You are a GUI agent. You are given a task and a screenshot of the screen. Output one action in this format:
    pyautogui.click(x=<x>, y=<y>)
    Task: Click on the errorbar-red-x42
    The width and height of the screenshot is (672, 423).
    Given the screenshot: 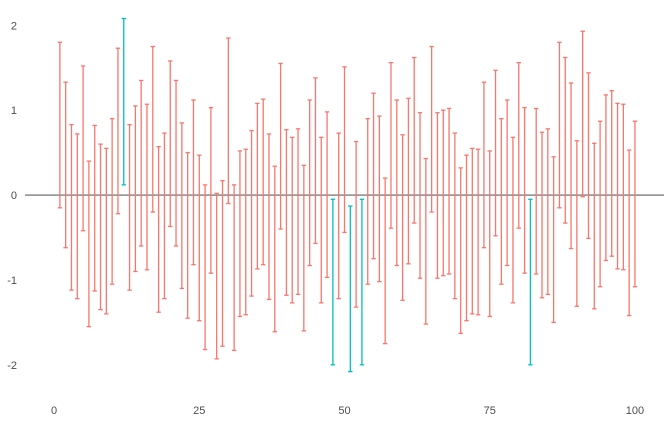 What is the action you would take?
    pyautogui.click(x=298, y=212)
    